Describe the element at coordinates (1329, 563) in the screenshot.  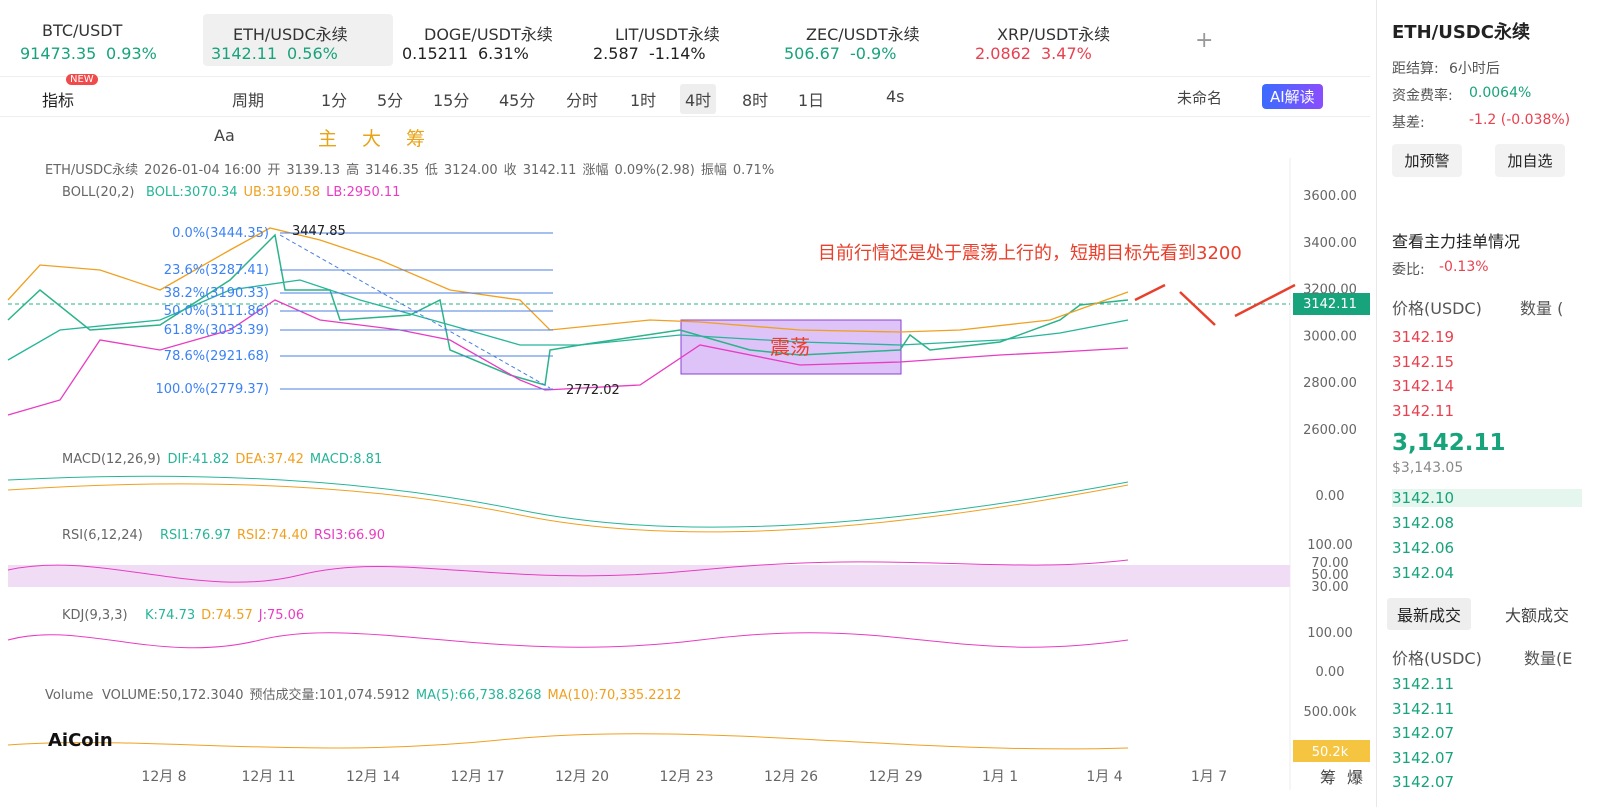
I see `rsi-tick: 70.00` at that location.